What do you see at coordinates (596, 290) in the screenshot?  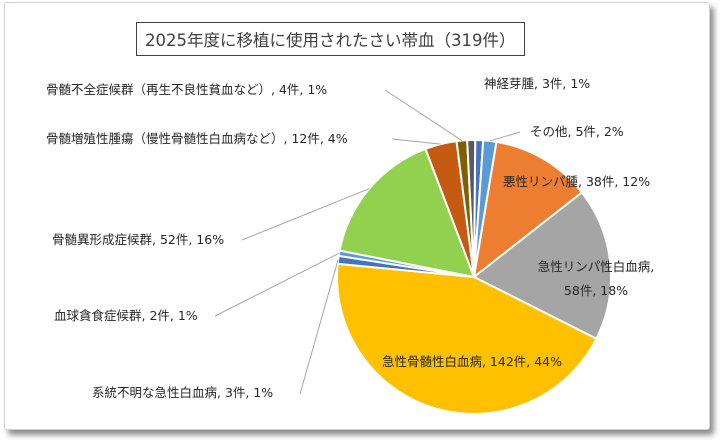 I see `slice-label-3-line1: 58件, 18%` at bounding box center [596, 290].